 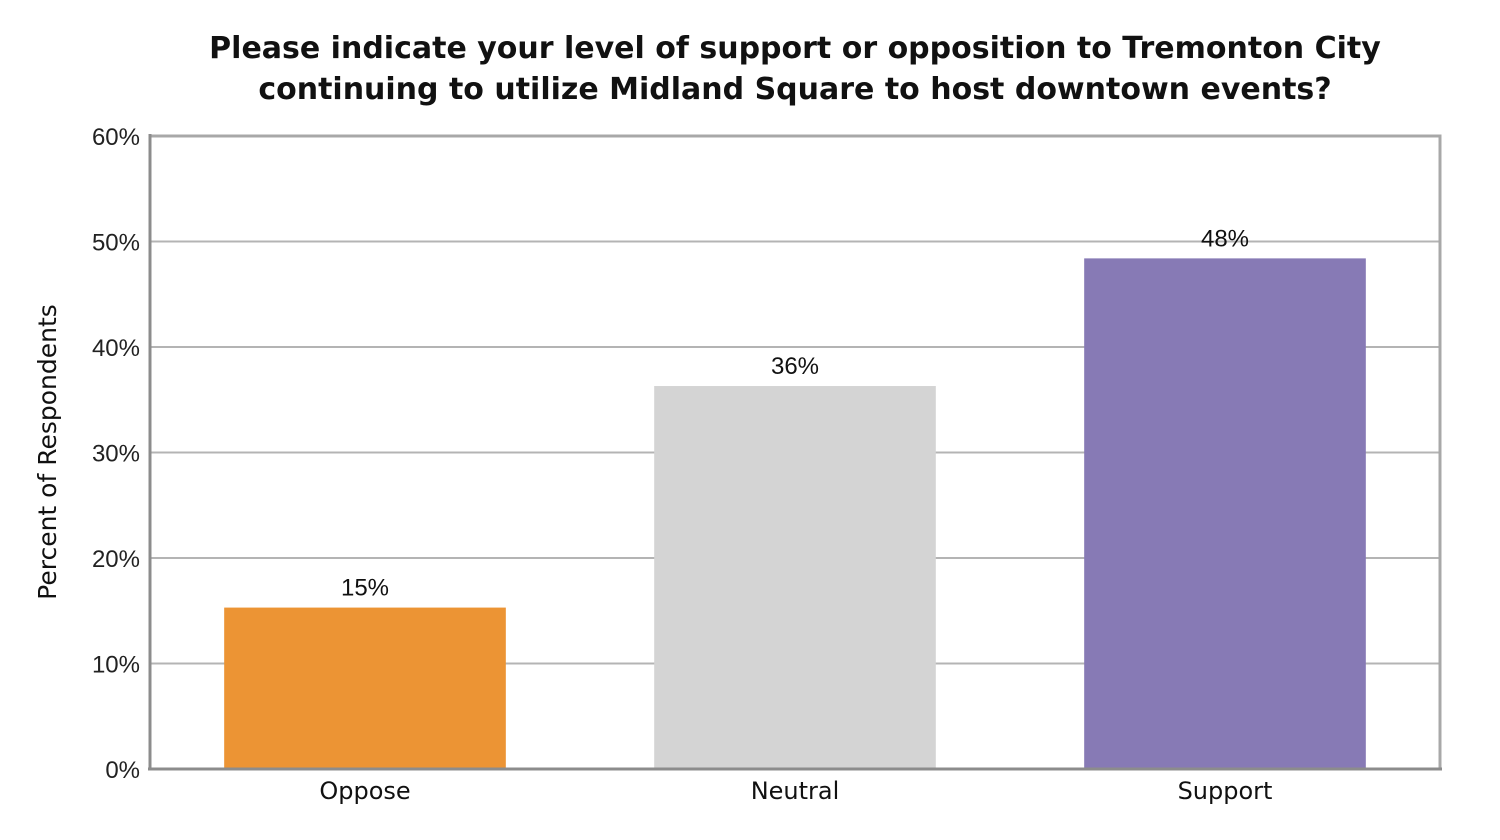 I want to click on value-label-oppose: 15%, so click(x=365, y=588).